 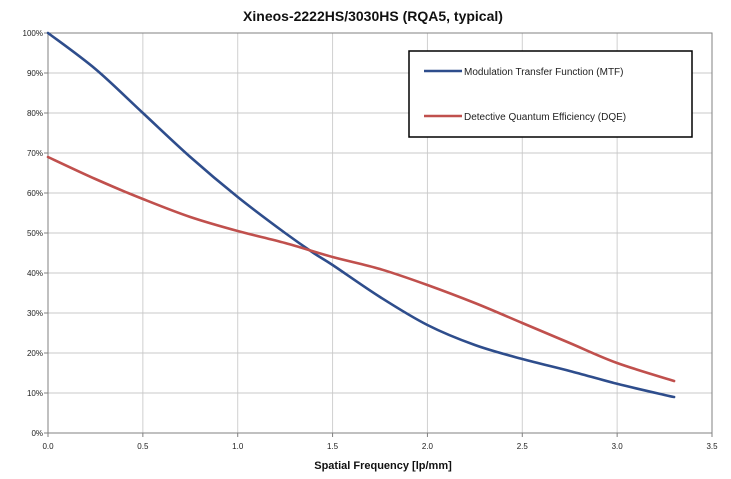 I want to click on legend-box, so click(x=550, y=94).